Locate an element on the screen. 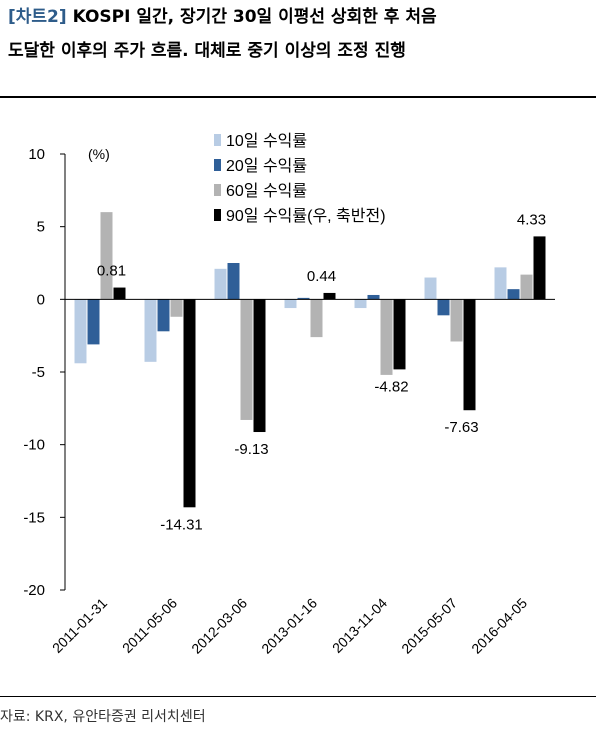 This screenshot has width=596, height=735. data-label: 4.33 is located at coordinates (531, 219).